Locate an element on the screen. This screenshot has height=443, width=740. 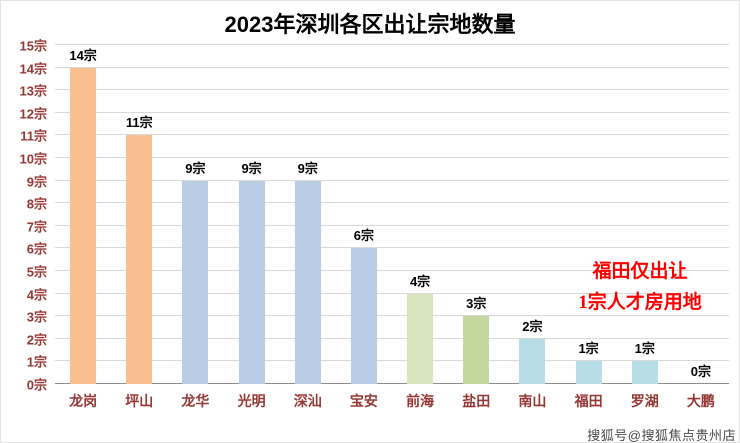
x-category-label: 坪山 is located at coordinates (139, 401).